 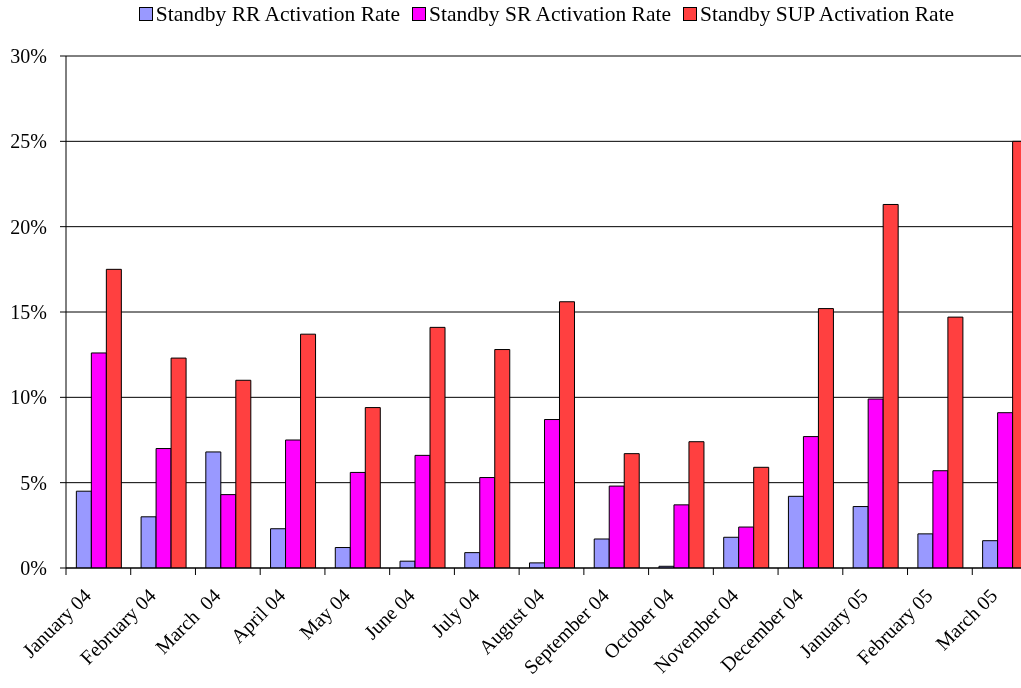 I want to click on y-tick-label: 20%, so click(x=28, y=226).